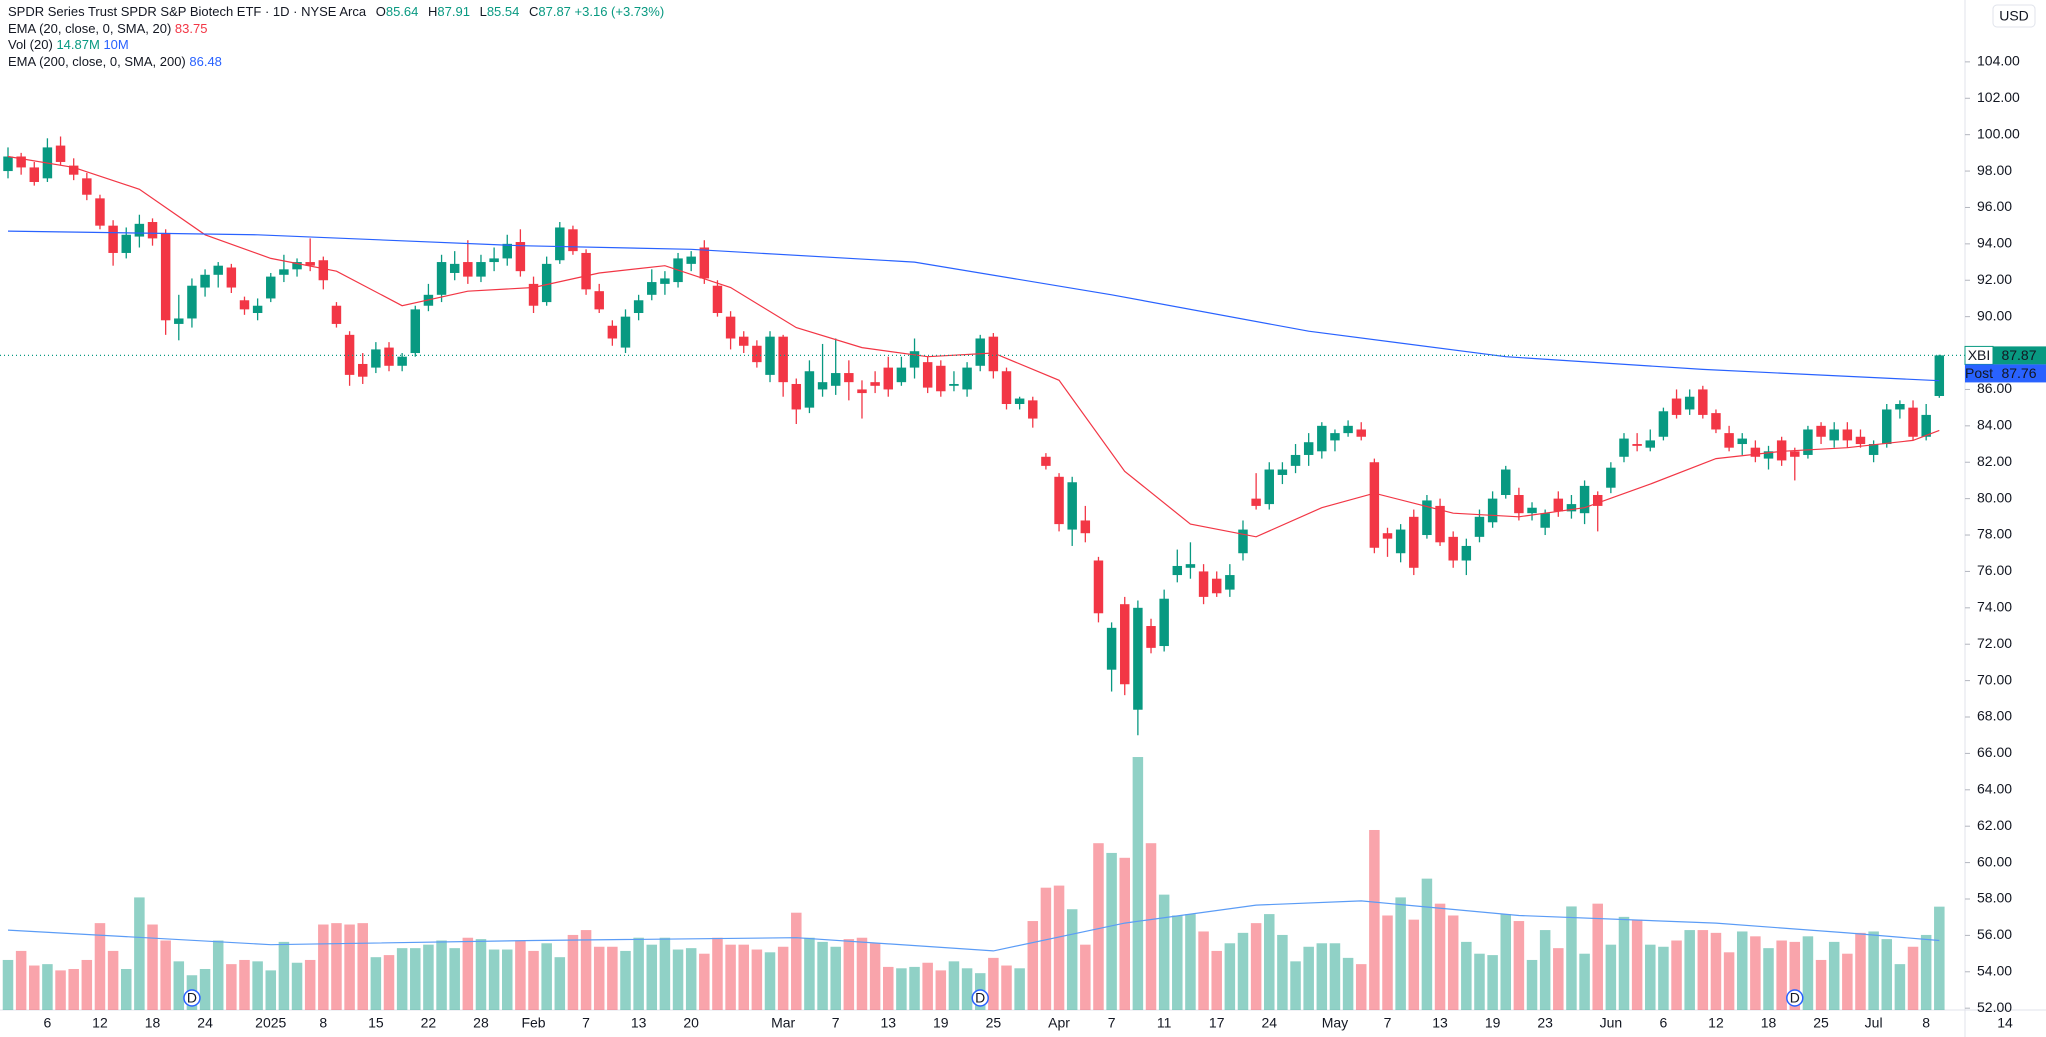 The width and height of the screenshot is (2046, 1037). I want to click on indicator-row: EMA (200, close, 0, SMA, 200) 86.48, so click(336, 62).